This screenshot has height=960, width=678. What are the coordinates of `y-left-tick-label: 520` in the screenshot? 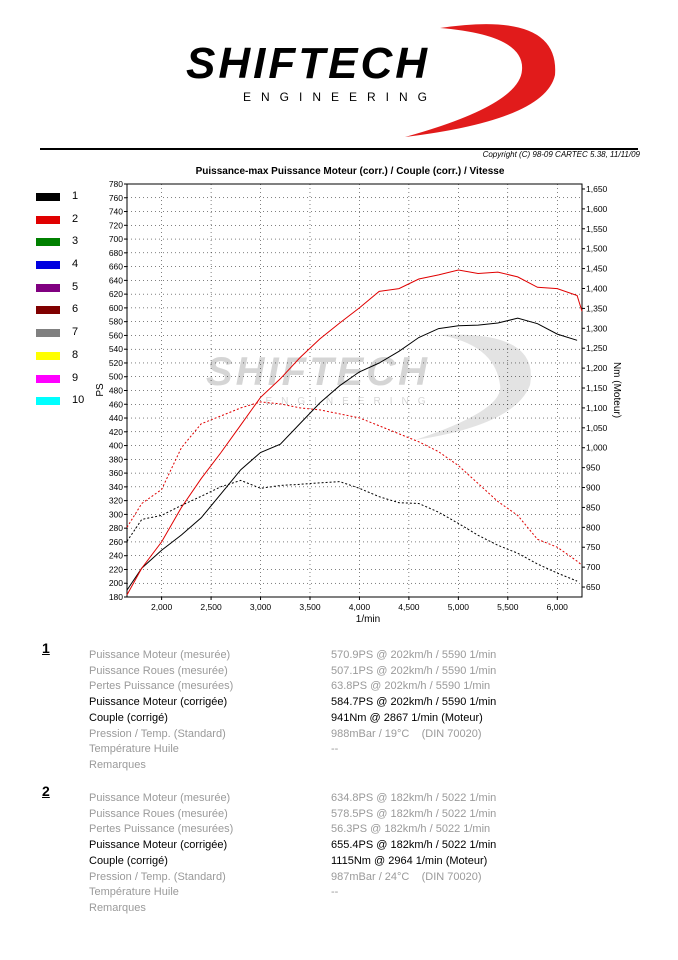 It's located at (116, 363).